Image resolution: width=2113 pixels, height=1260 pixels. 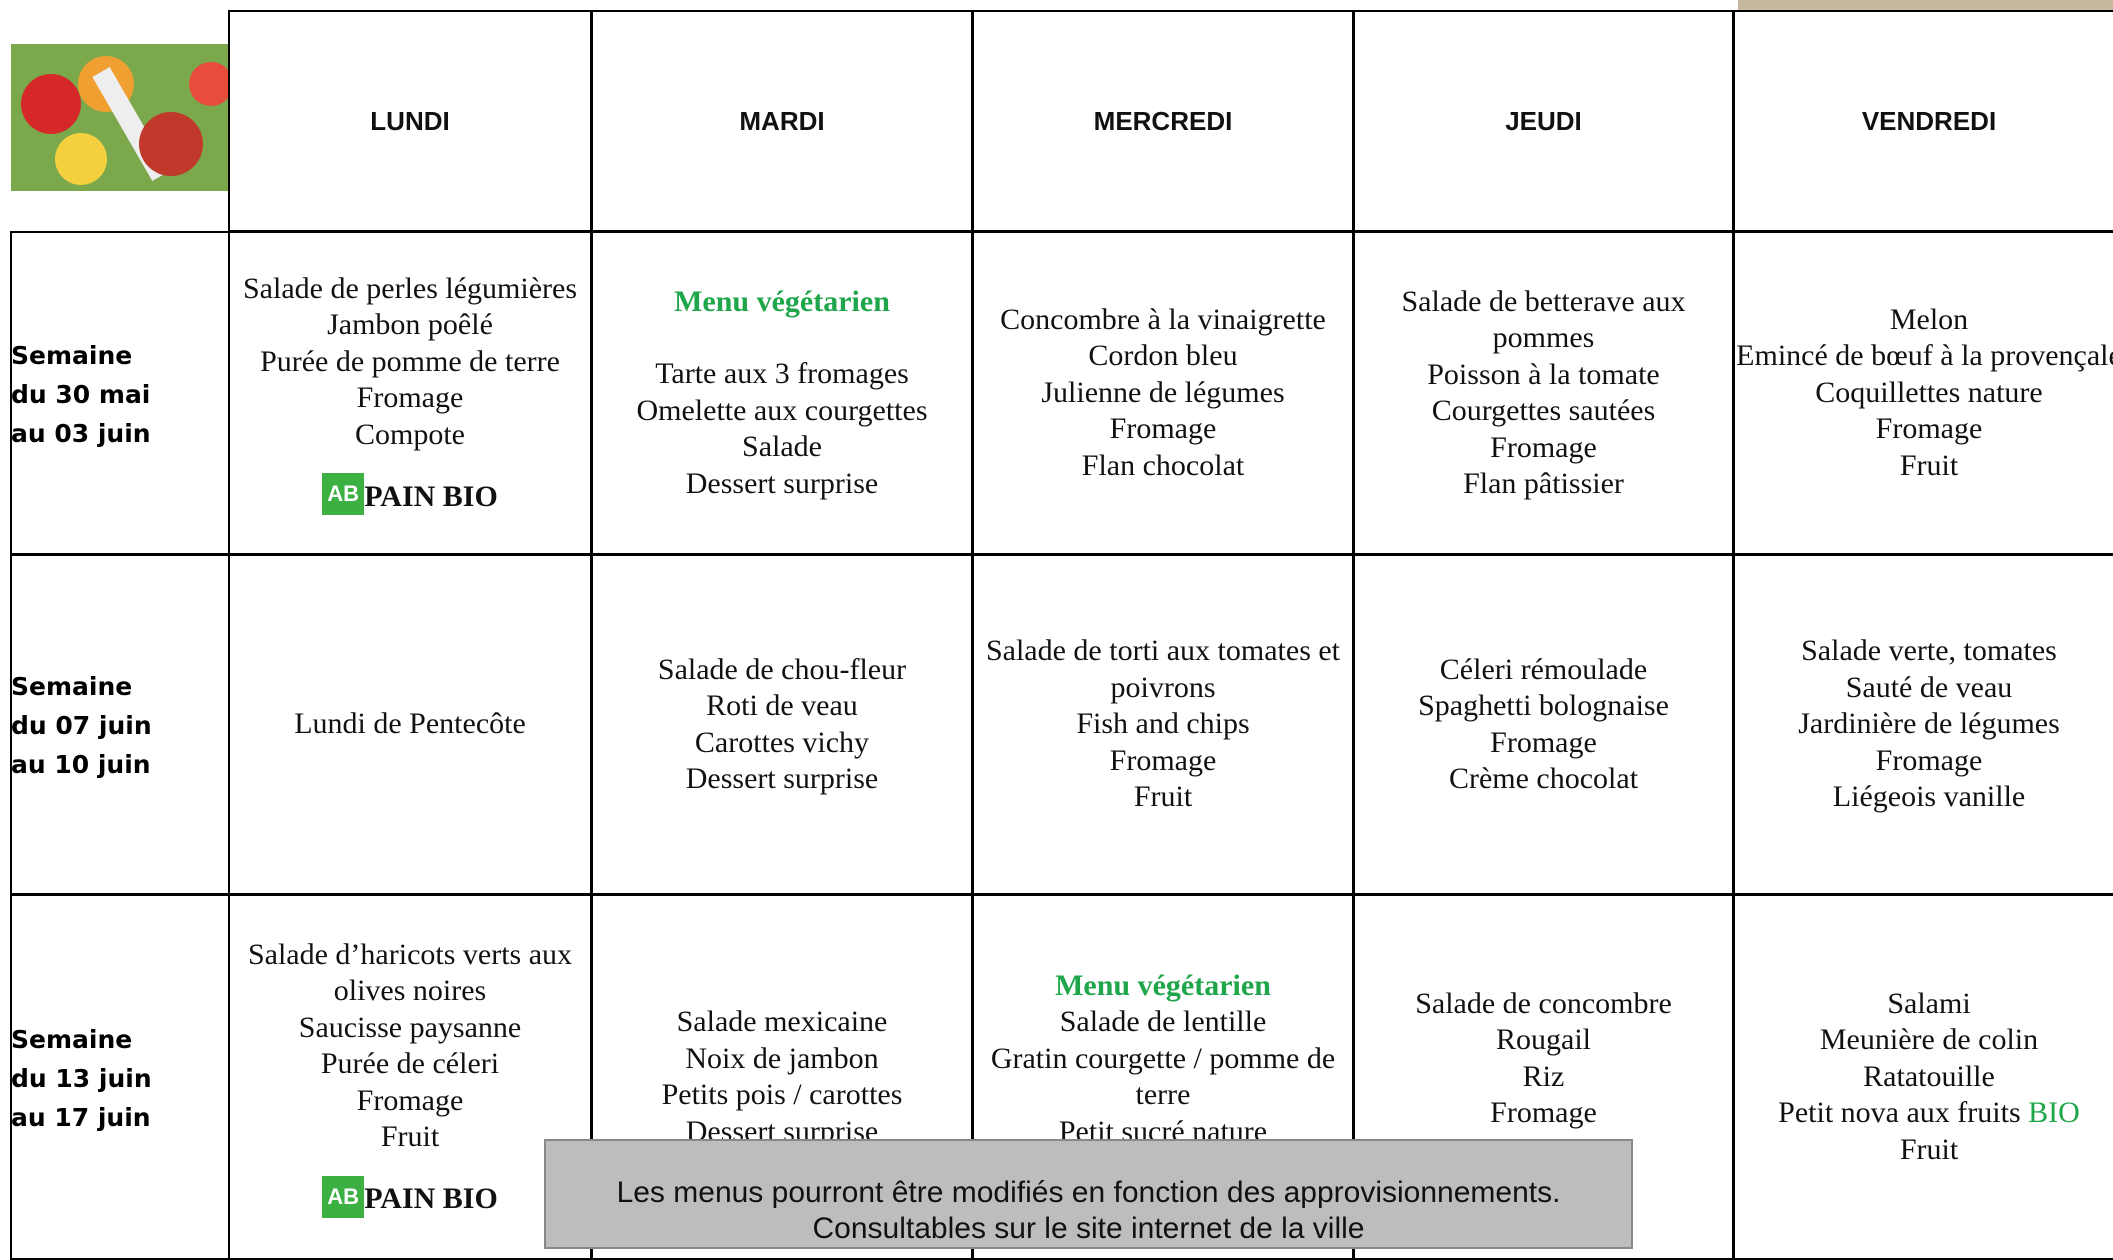 What do you see at coordinates (1543, 1040) in the screenshot?
I see `menu-item: Rougail` at bounding box center [1543, 1040].